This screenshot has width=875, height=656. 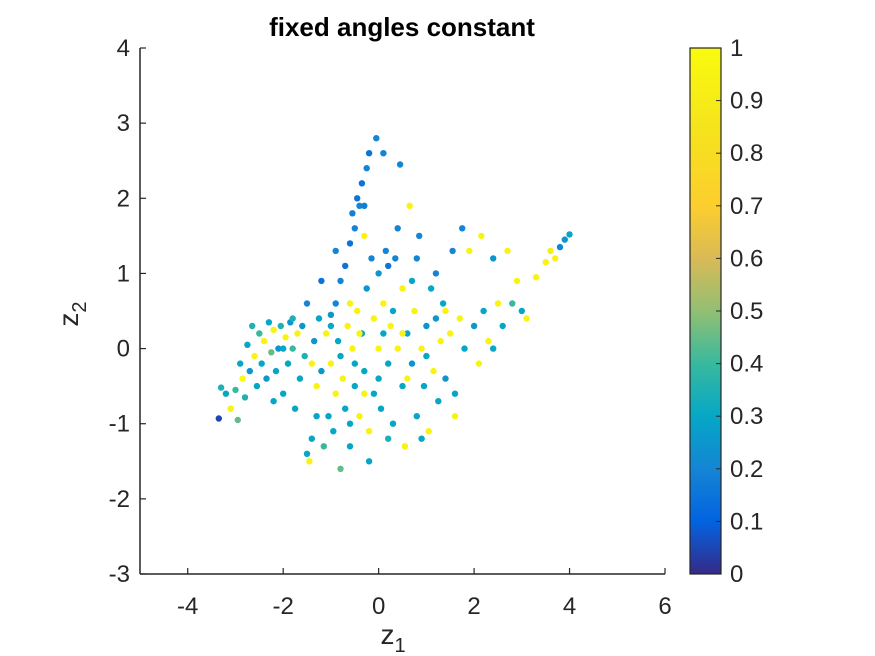 I want to click on x-axis-label: z1, so click(x=392, y=637).